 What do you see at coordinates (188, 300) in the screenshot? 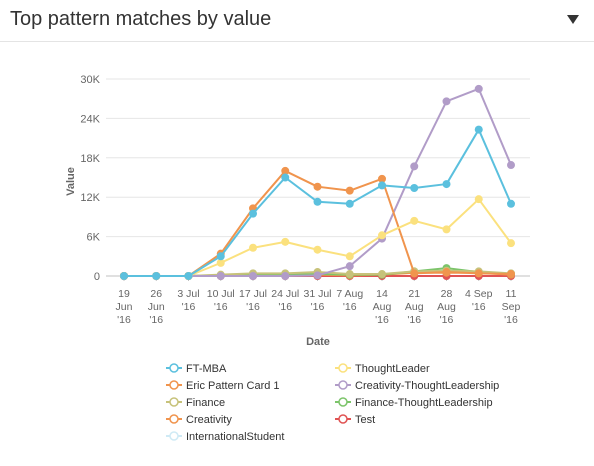
I see `x-tick-label: 3 Jul '16` at bounding box center [188, 300].